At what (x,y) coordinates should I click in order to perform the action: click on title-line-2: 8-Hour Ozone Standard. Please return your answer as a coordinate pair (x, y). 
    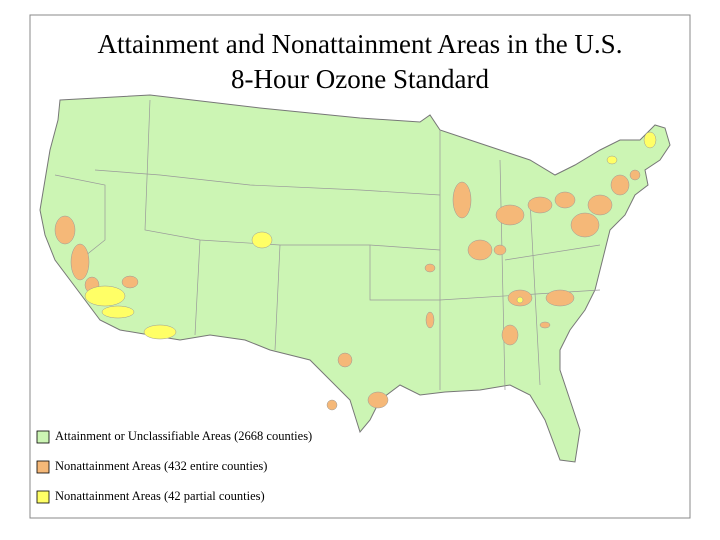
    Looking at the image, I should click on (360, 79).